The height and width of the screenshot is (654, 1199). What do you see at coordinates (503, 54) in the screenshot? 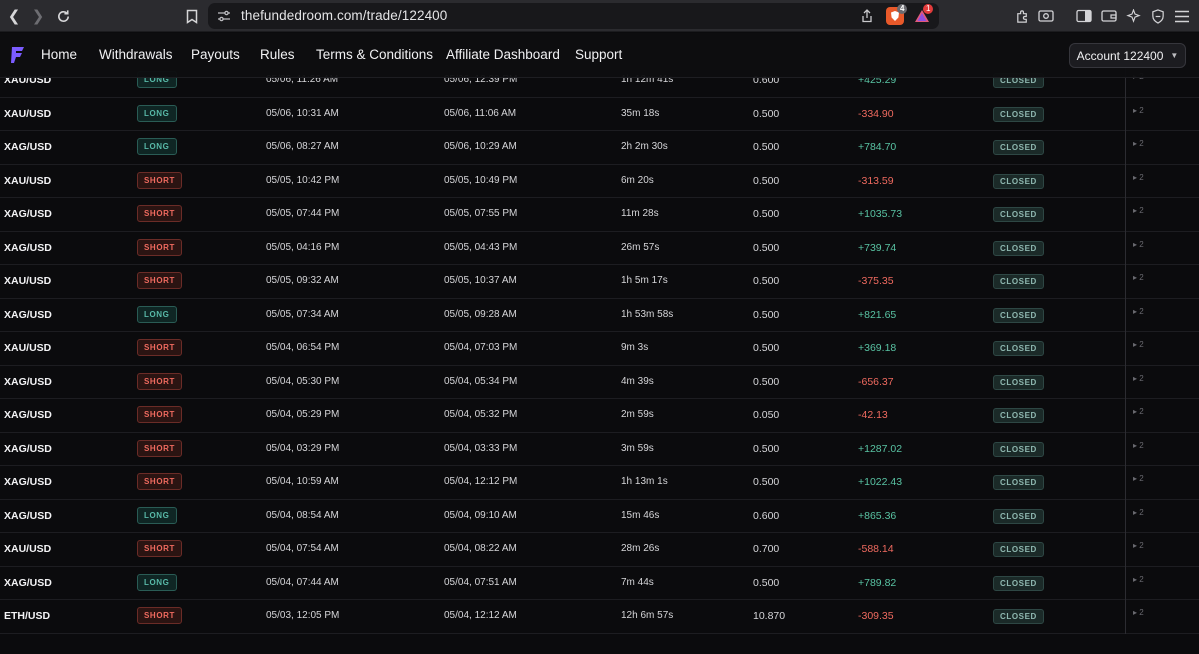
I see `nav-affiliate-dashboard: Affiliate Dashboard` at bounding box center [503, 54].